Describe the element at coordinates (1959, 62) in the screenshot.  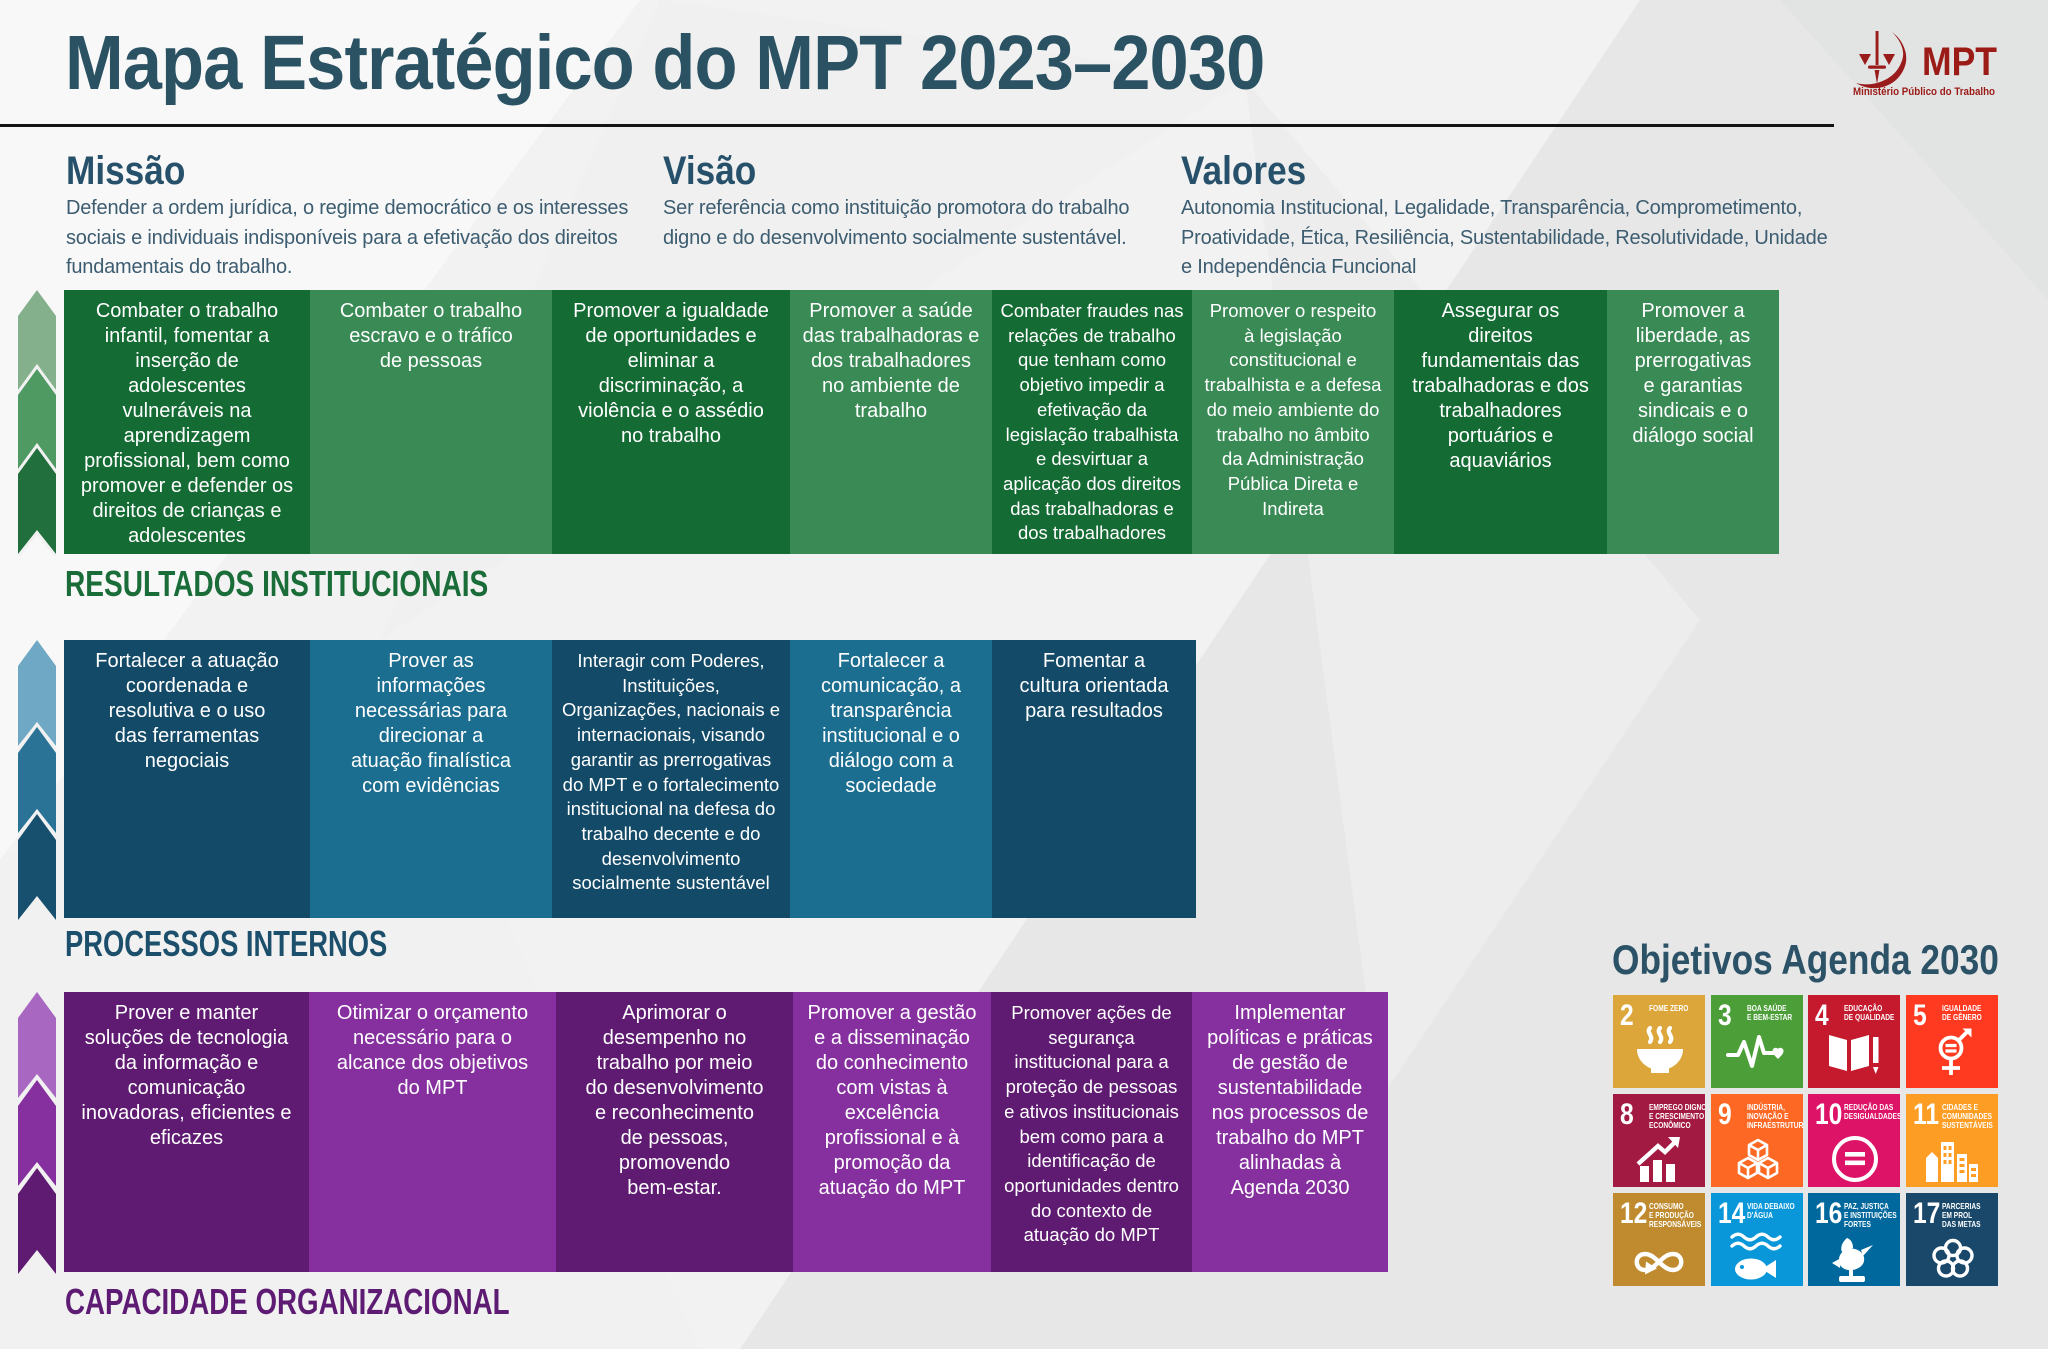
I see `svg-text: MPT` at that location.